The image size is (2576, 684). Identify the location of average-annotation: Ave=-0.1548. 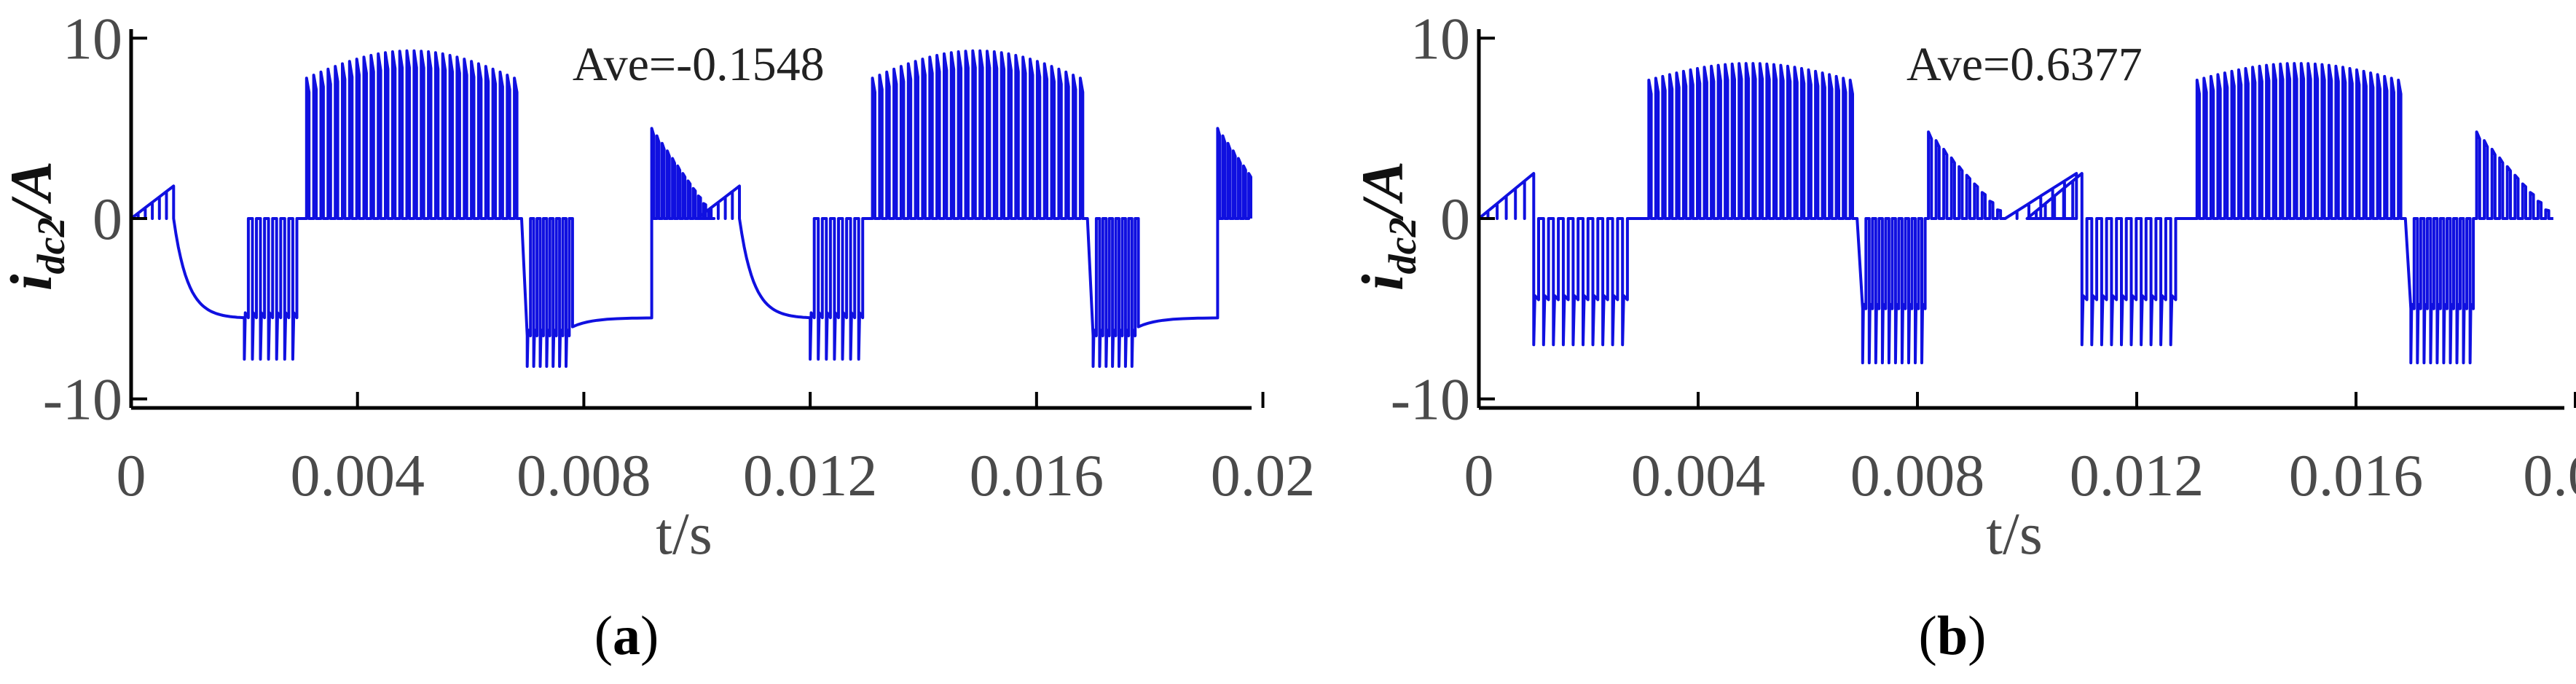
(699, 64).